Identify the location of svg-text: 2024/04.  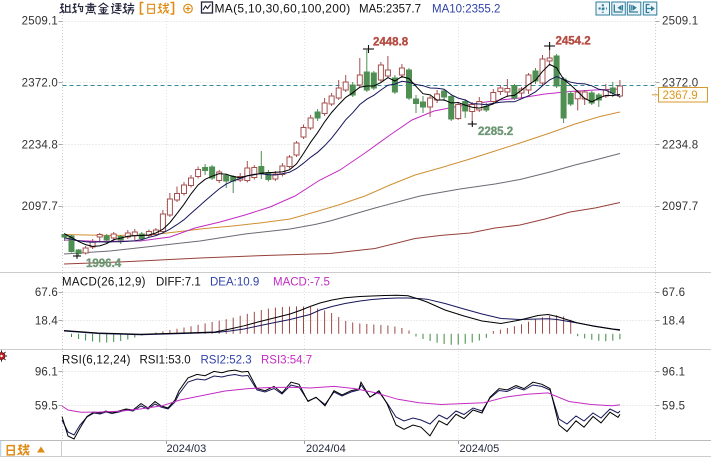
(326, 449).